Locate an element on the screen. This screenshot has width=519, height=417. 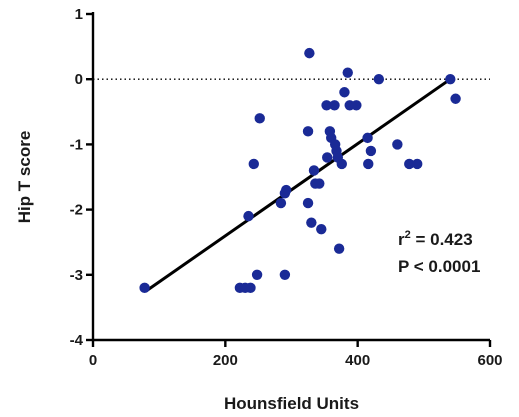
y-tick-label: -2 is located at coordinates (76, 210).